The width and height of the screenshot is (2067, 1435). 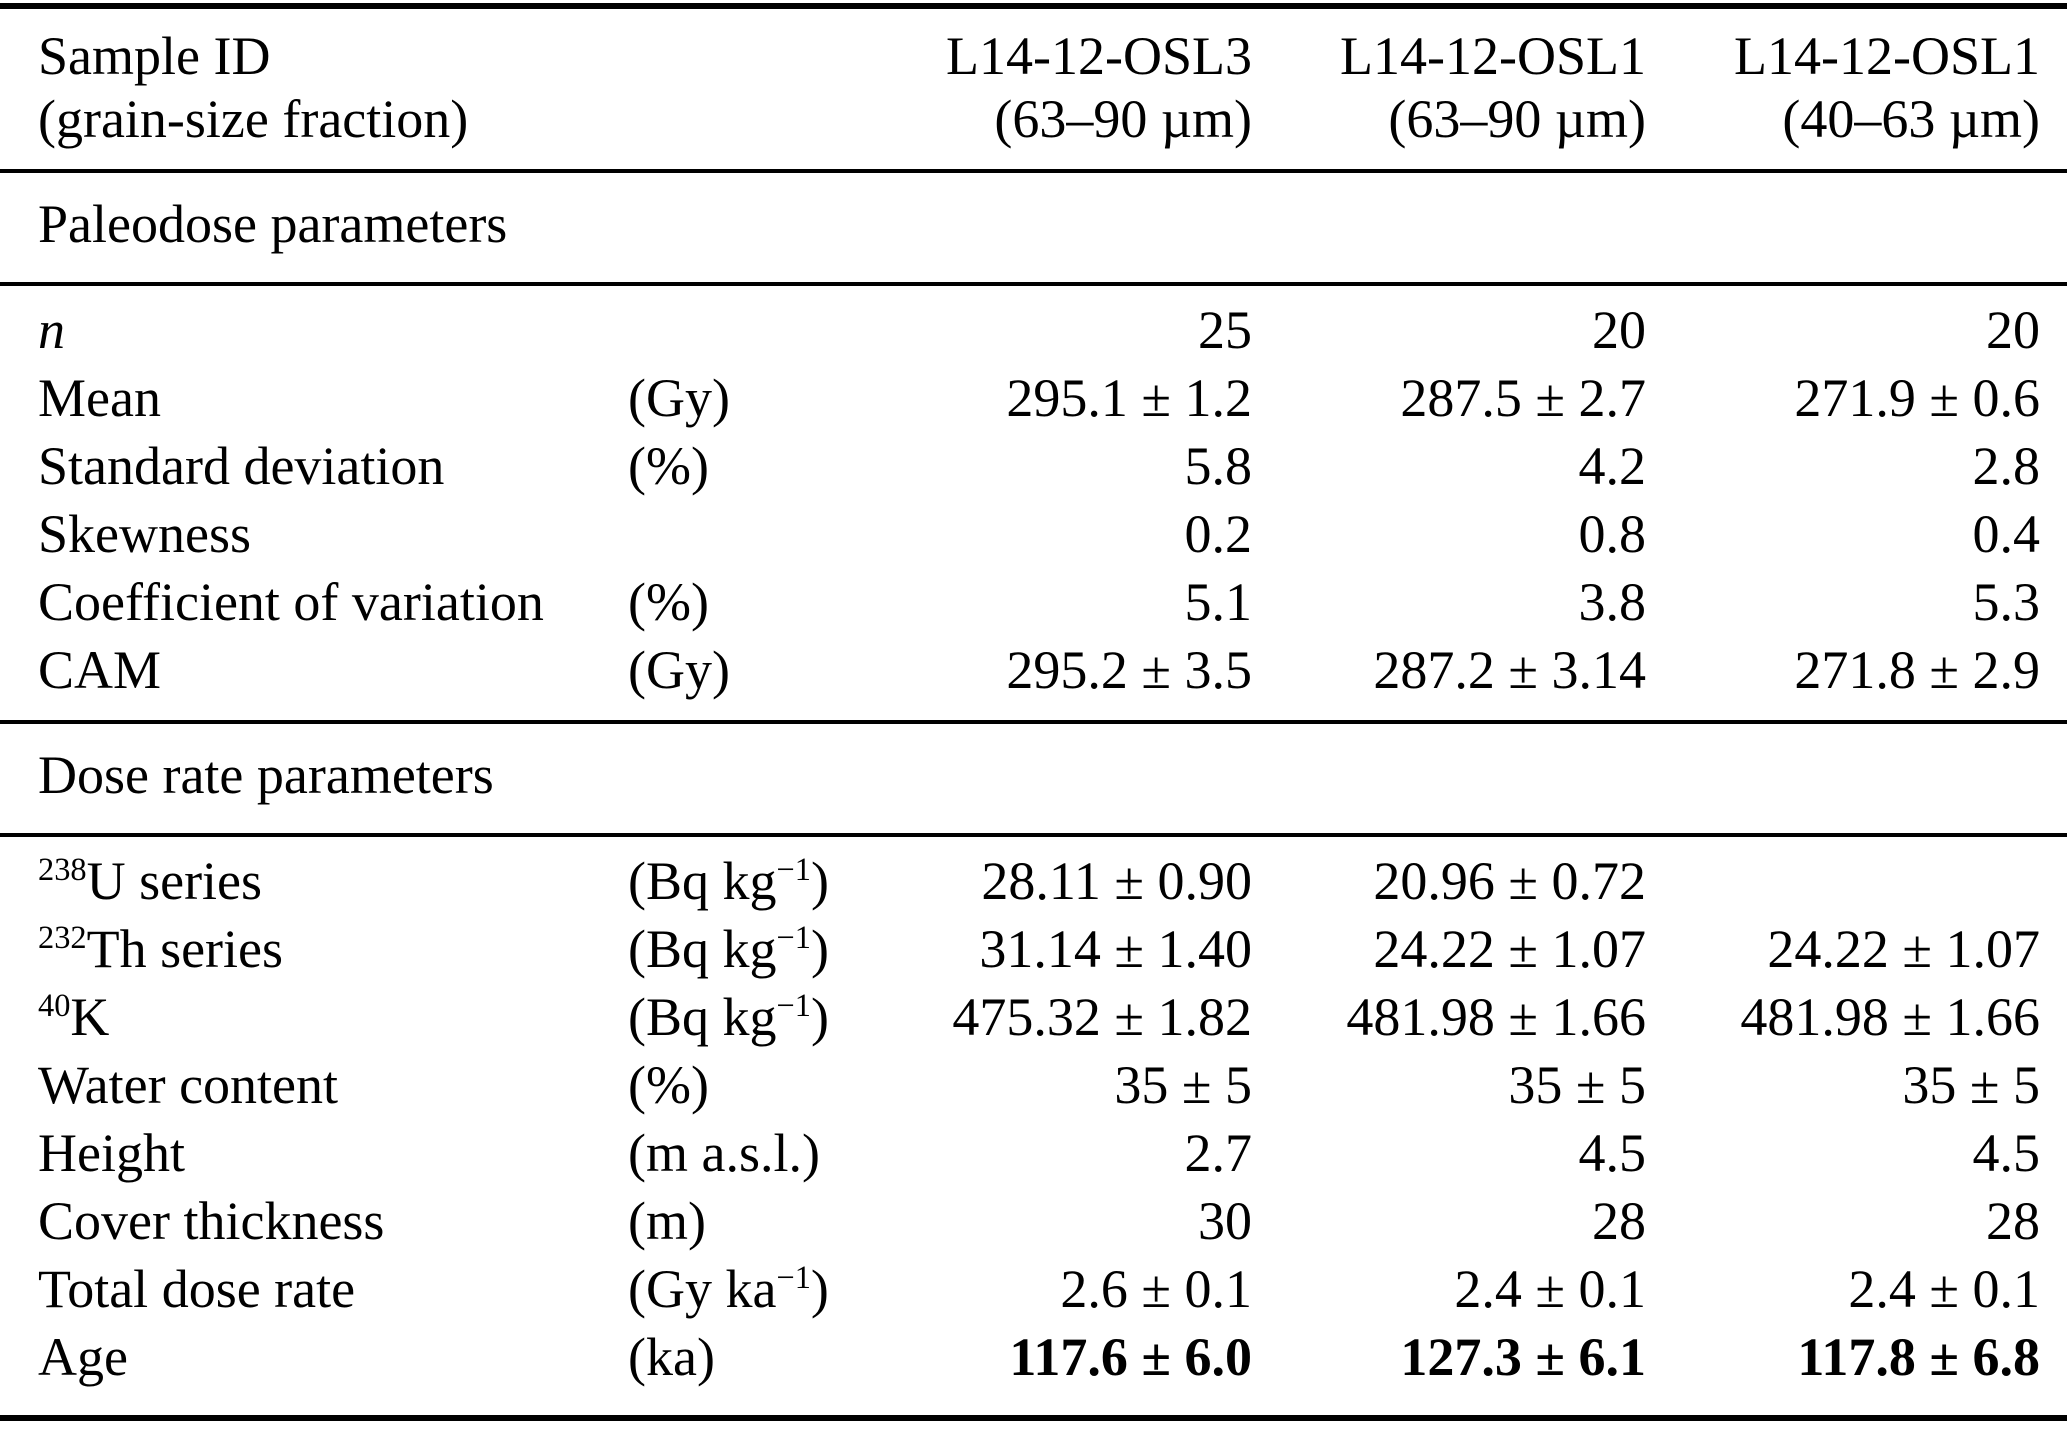 I want to click on row-unit: (m a.s.l.), so click(x=744, y=1153).